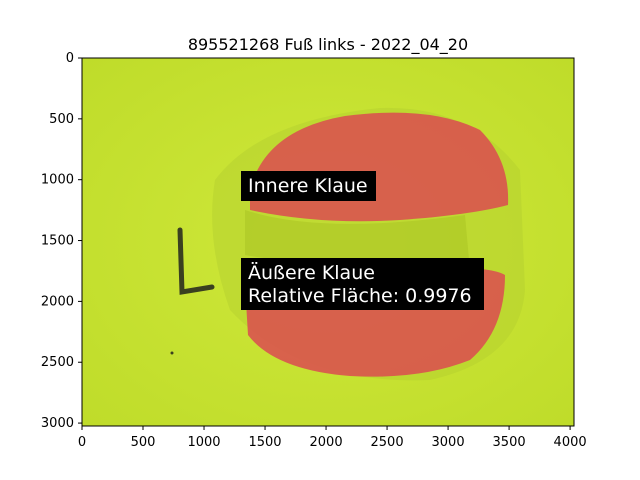 This screenshot has height=480, width=640. I want to click on annotation-outer-line2: Relative Fläche: 0.9976, so click(360, 296).